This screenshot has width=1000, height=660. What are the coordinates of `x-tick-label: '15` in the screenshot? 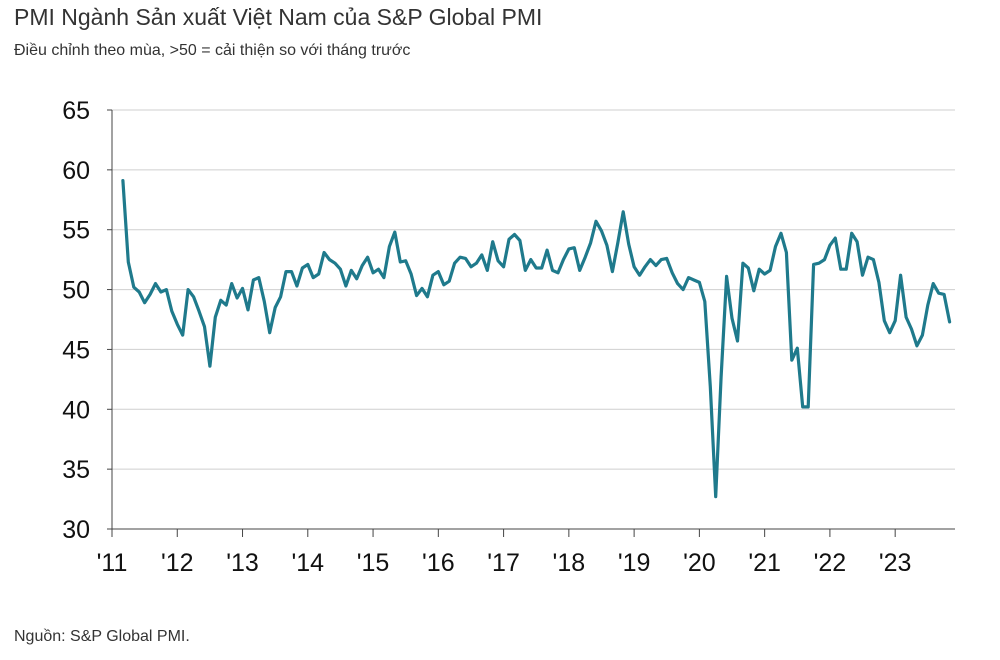 It's located at (373, 563).